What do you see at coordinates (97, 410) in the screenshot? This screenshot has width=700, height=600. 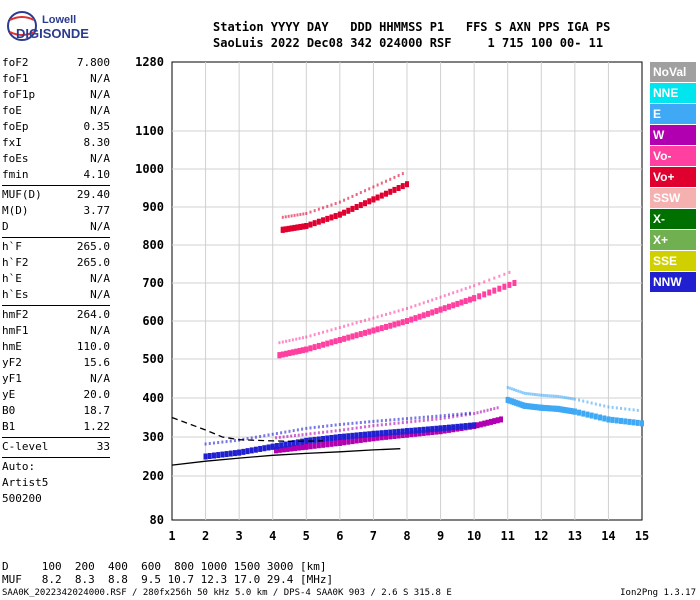 I see `param-value: 18.7` at bounding box center [97, 410].